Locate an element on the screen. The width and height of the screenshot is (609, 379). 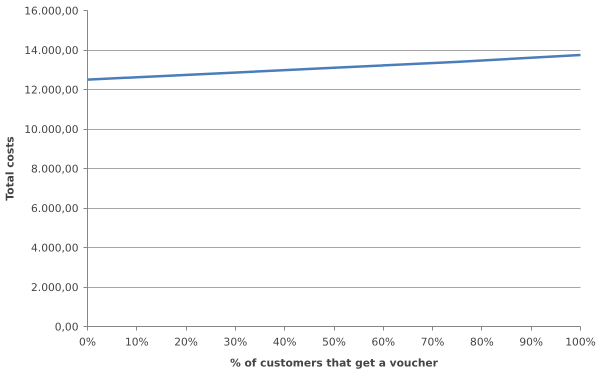
x-tick-label: 10% is located at coordinates (136, 342).